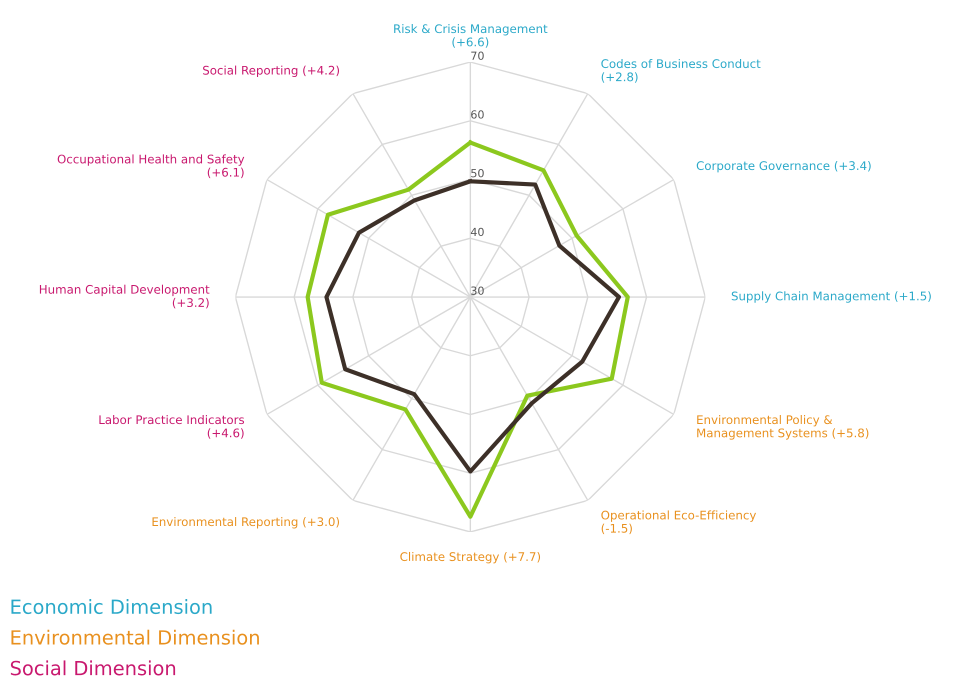 Image resolution: width=956 pixels, height=682 pixels. I want to click on spoke-label: Environmental Reporting (+3.0), so click(246, 522).